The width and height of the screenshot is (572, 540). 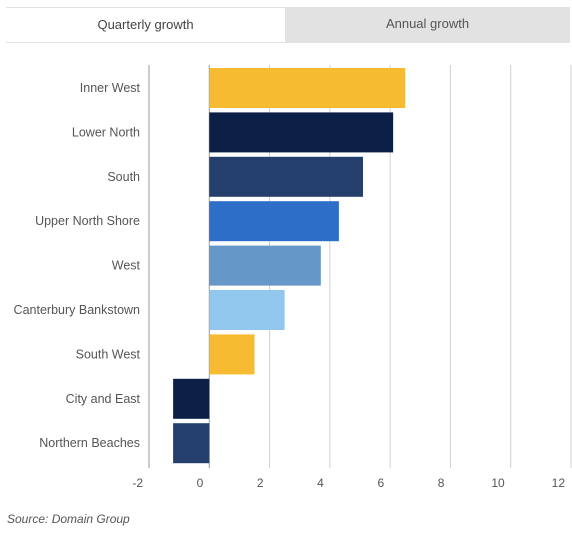 What do you see at coordinates (77, 310) in the screenshot?
I see `category-label: Canterbury Bankstown` at bounding box center [77, 310].